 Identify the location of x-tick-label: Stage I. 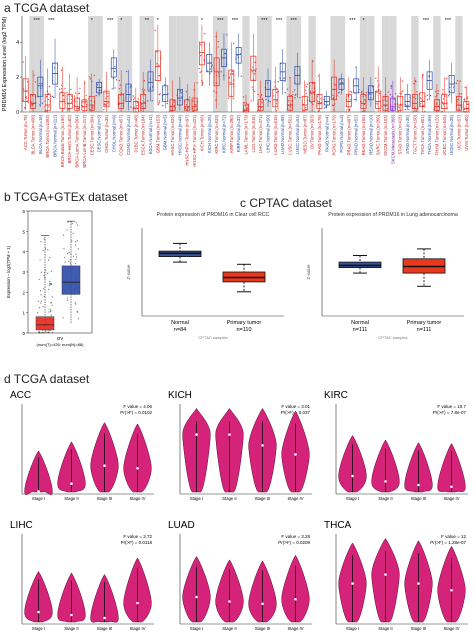
(196, 498).